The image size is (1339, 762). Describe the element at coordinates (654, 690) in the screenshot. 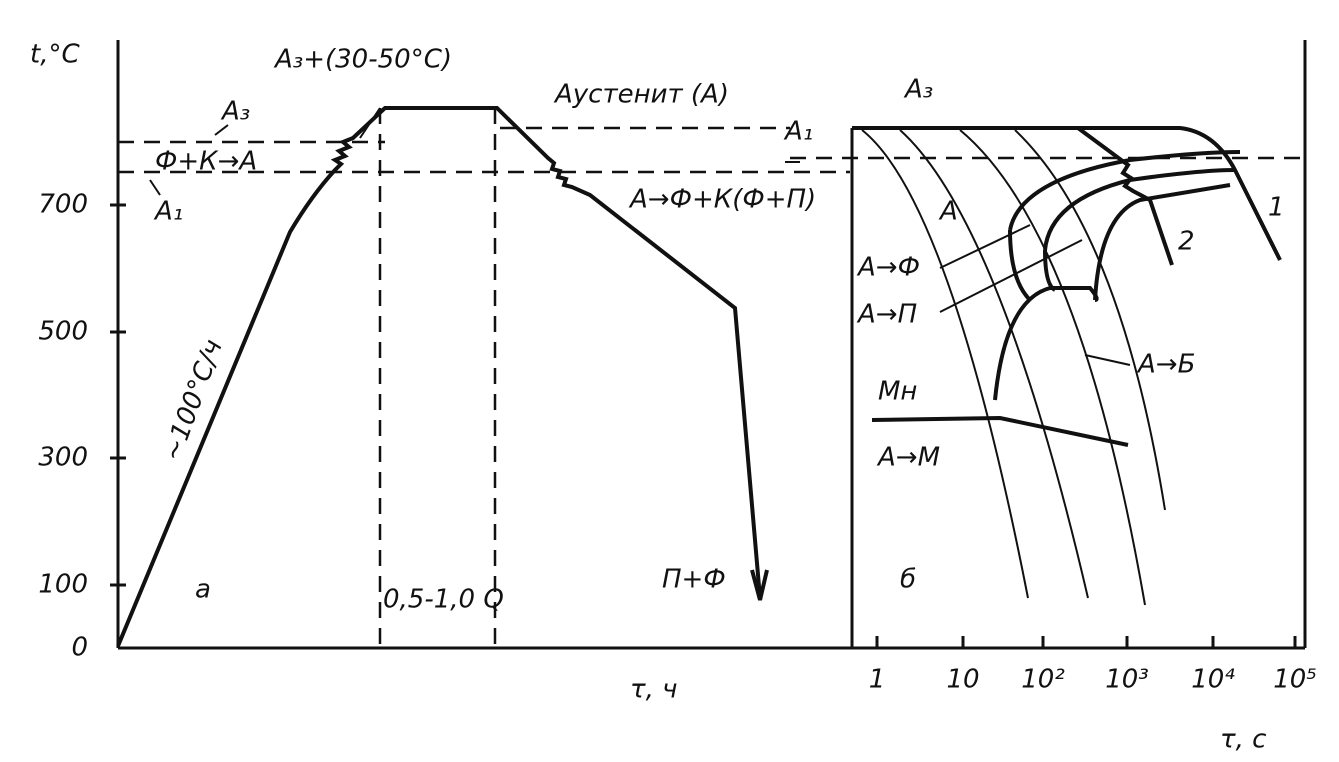

I see `x-label: τ, ч` at that location.